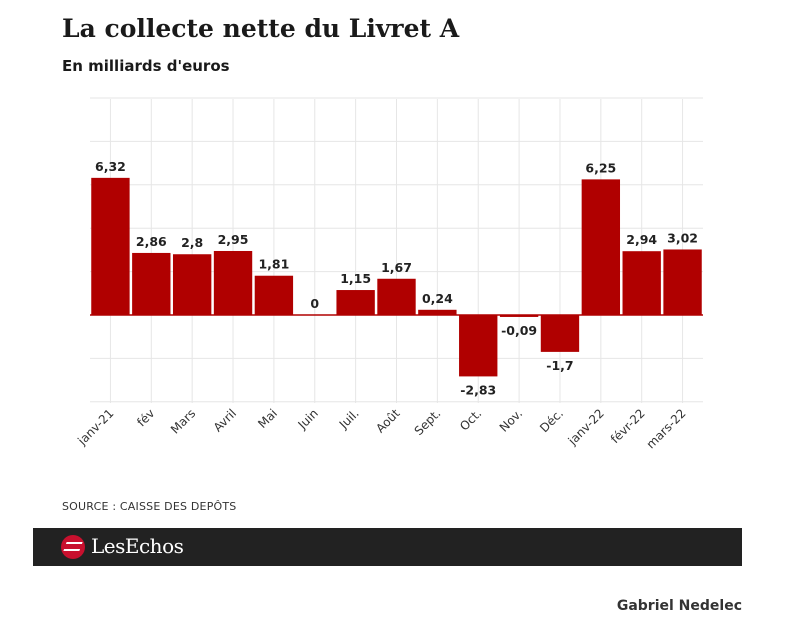 Image resolution: width=795 pixels, height=631 pixels. I want to click on data-label: 6,25, so click(600, 167).